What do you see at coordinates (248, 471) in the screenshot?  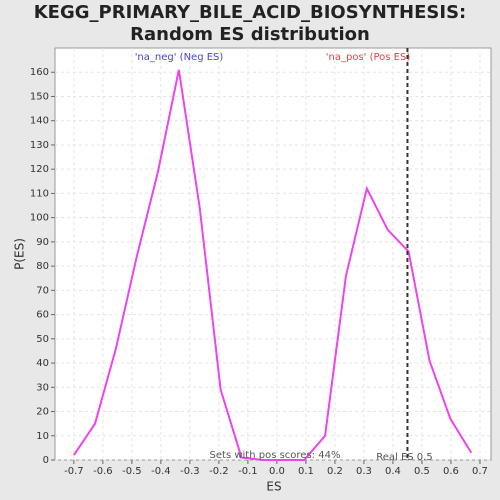 I see `x-tick-label: -0.1` at bounding box center [248, 471].